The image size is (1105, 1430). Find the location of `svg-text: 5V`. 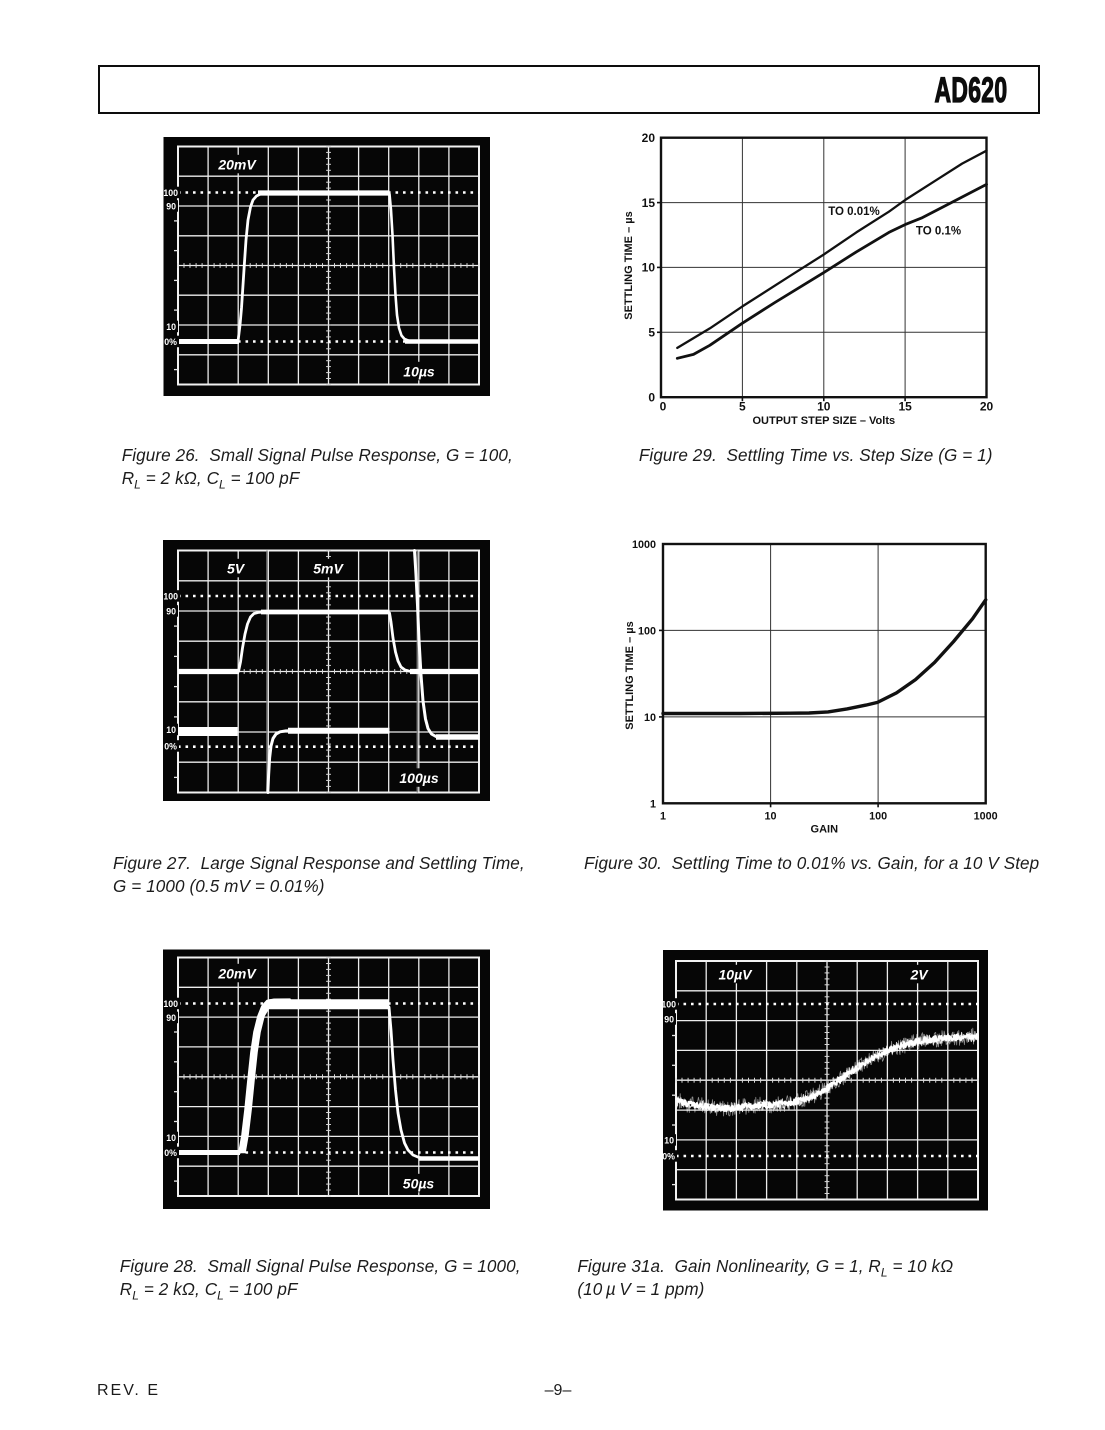

svg-text: 5V is located at coordinates (236, 569).